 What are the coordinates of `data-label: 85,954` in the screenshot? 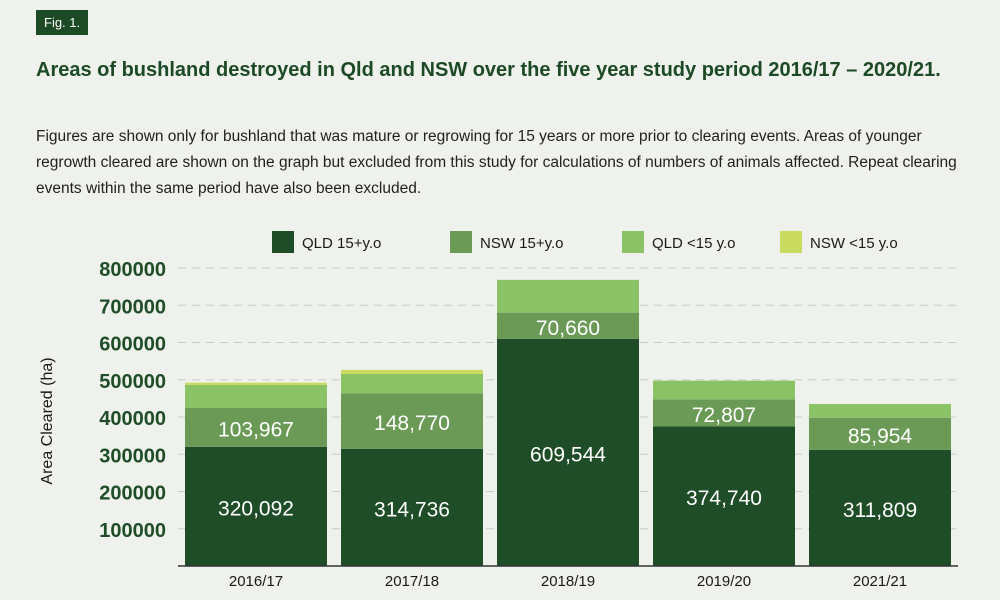 It's located at (880, 436).